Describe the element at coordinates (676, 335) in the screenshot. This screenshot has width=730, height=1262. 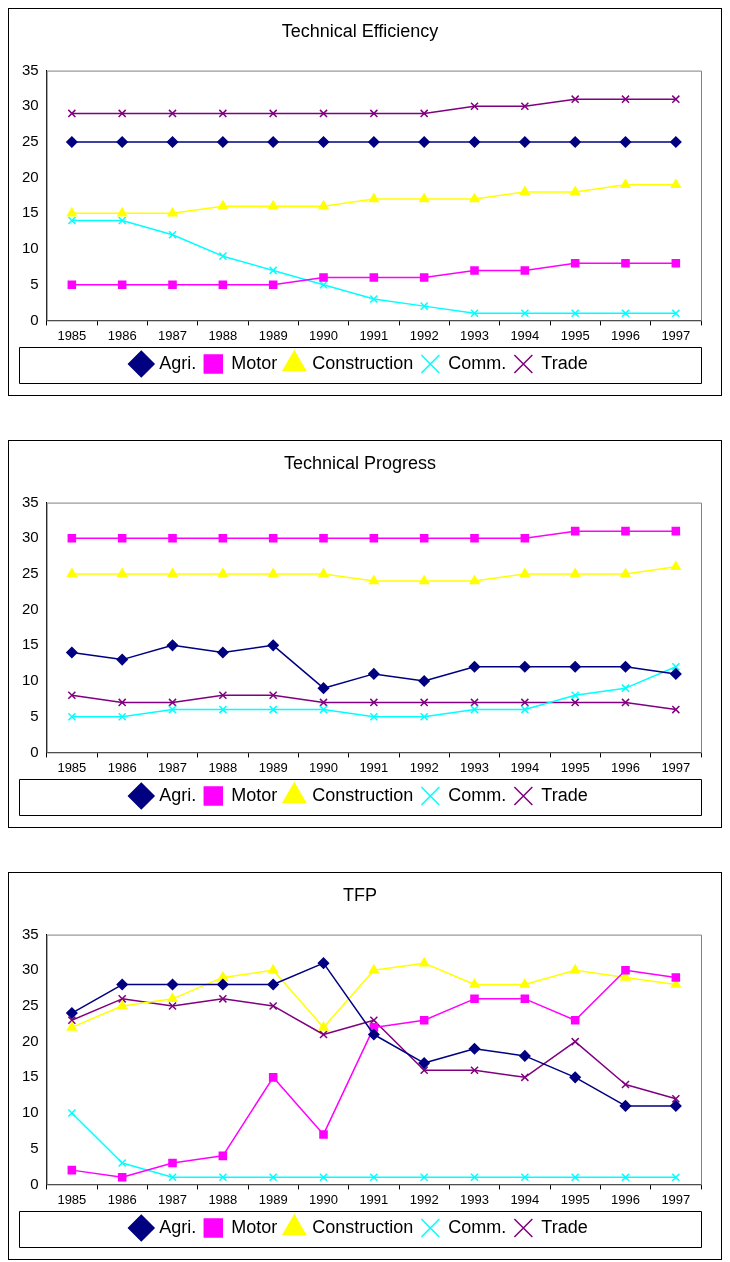
I see `x-tick-label: 1997` at that location.